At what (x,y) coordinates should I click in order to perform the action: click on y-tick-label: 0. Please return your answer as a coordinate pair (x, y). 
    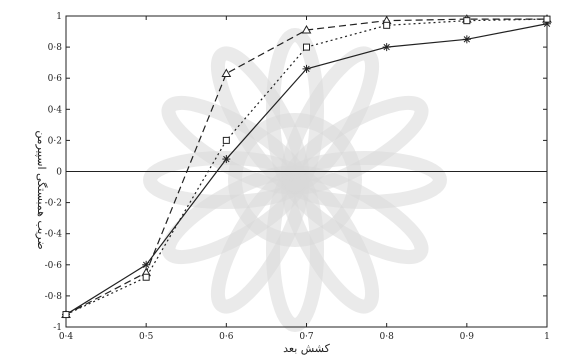
    Looking at the image, I should click on (59, 173).